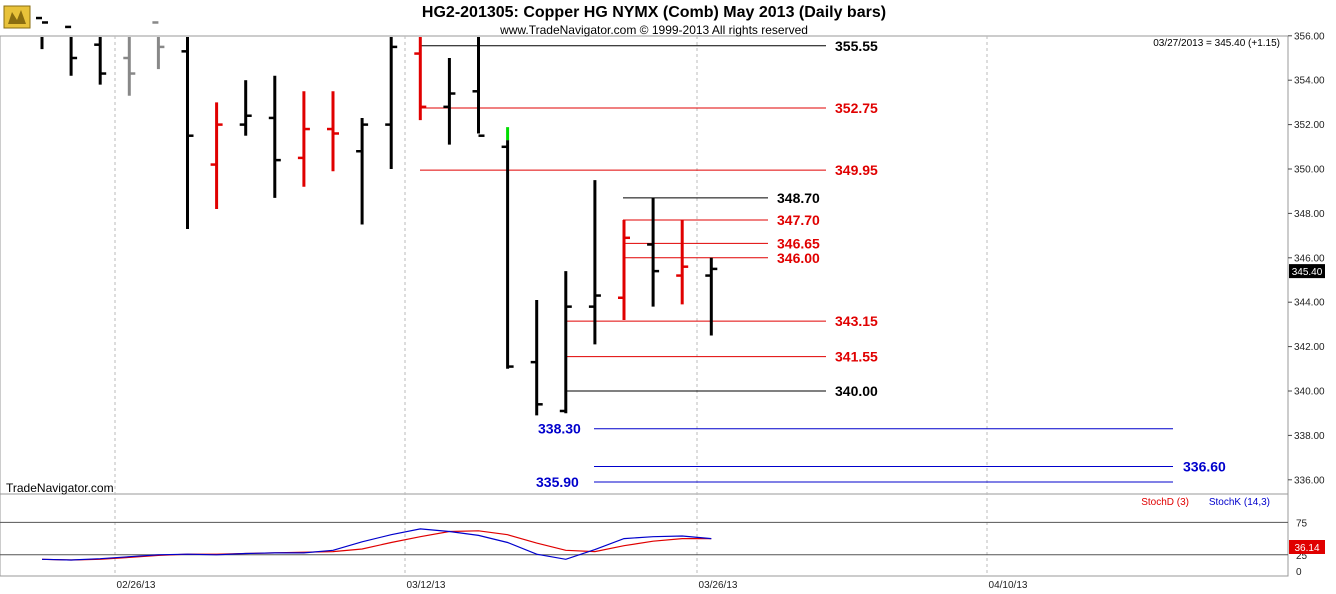 This screenshot has height=594, width=1336. I want to click on stoch-value-tag: 36.14, so click(1307, 547).